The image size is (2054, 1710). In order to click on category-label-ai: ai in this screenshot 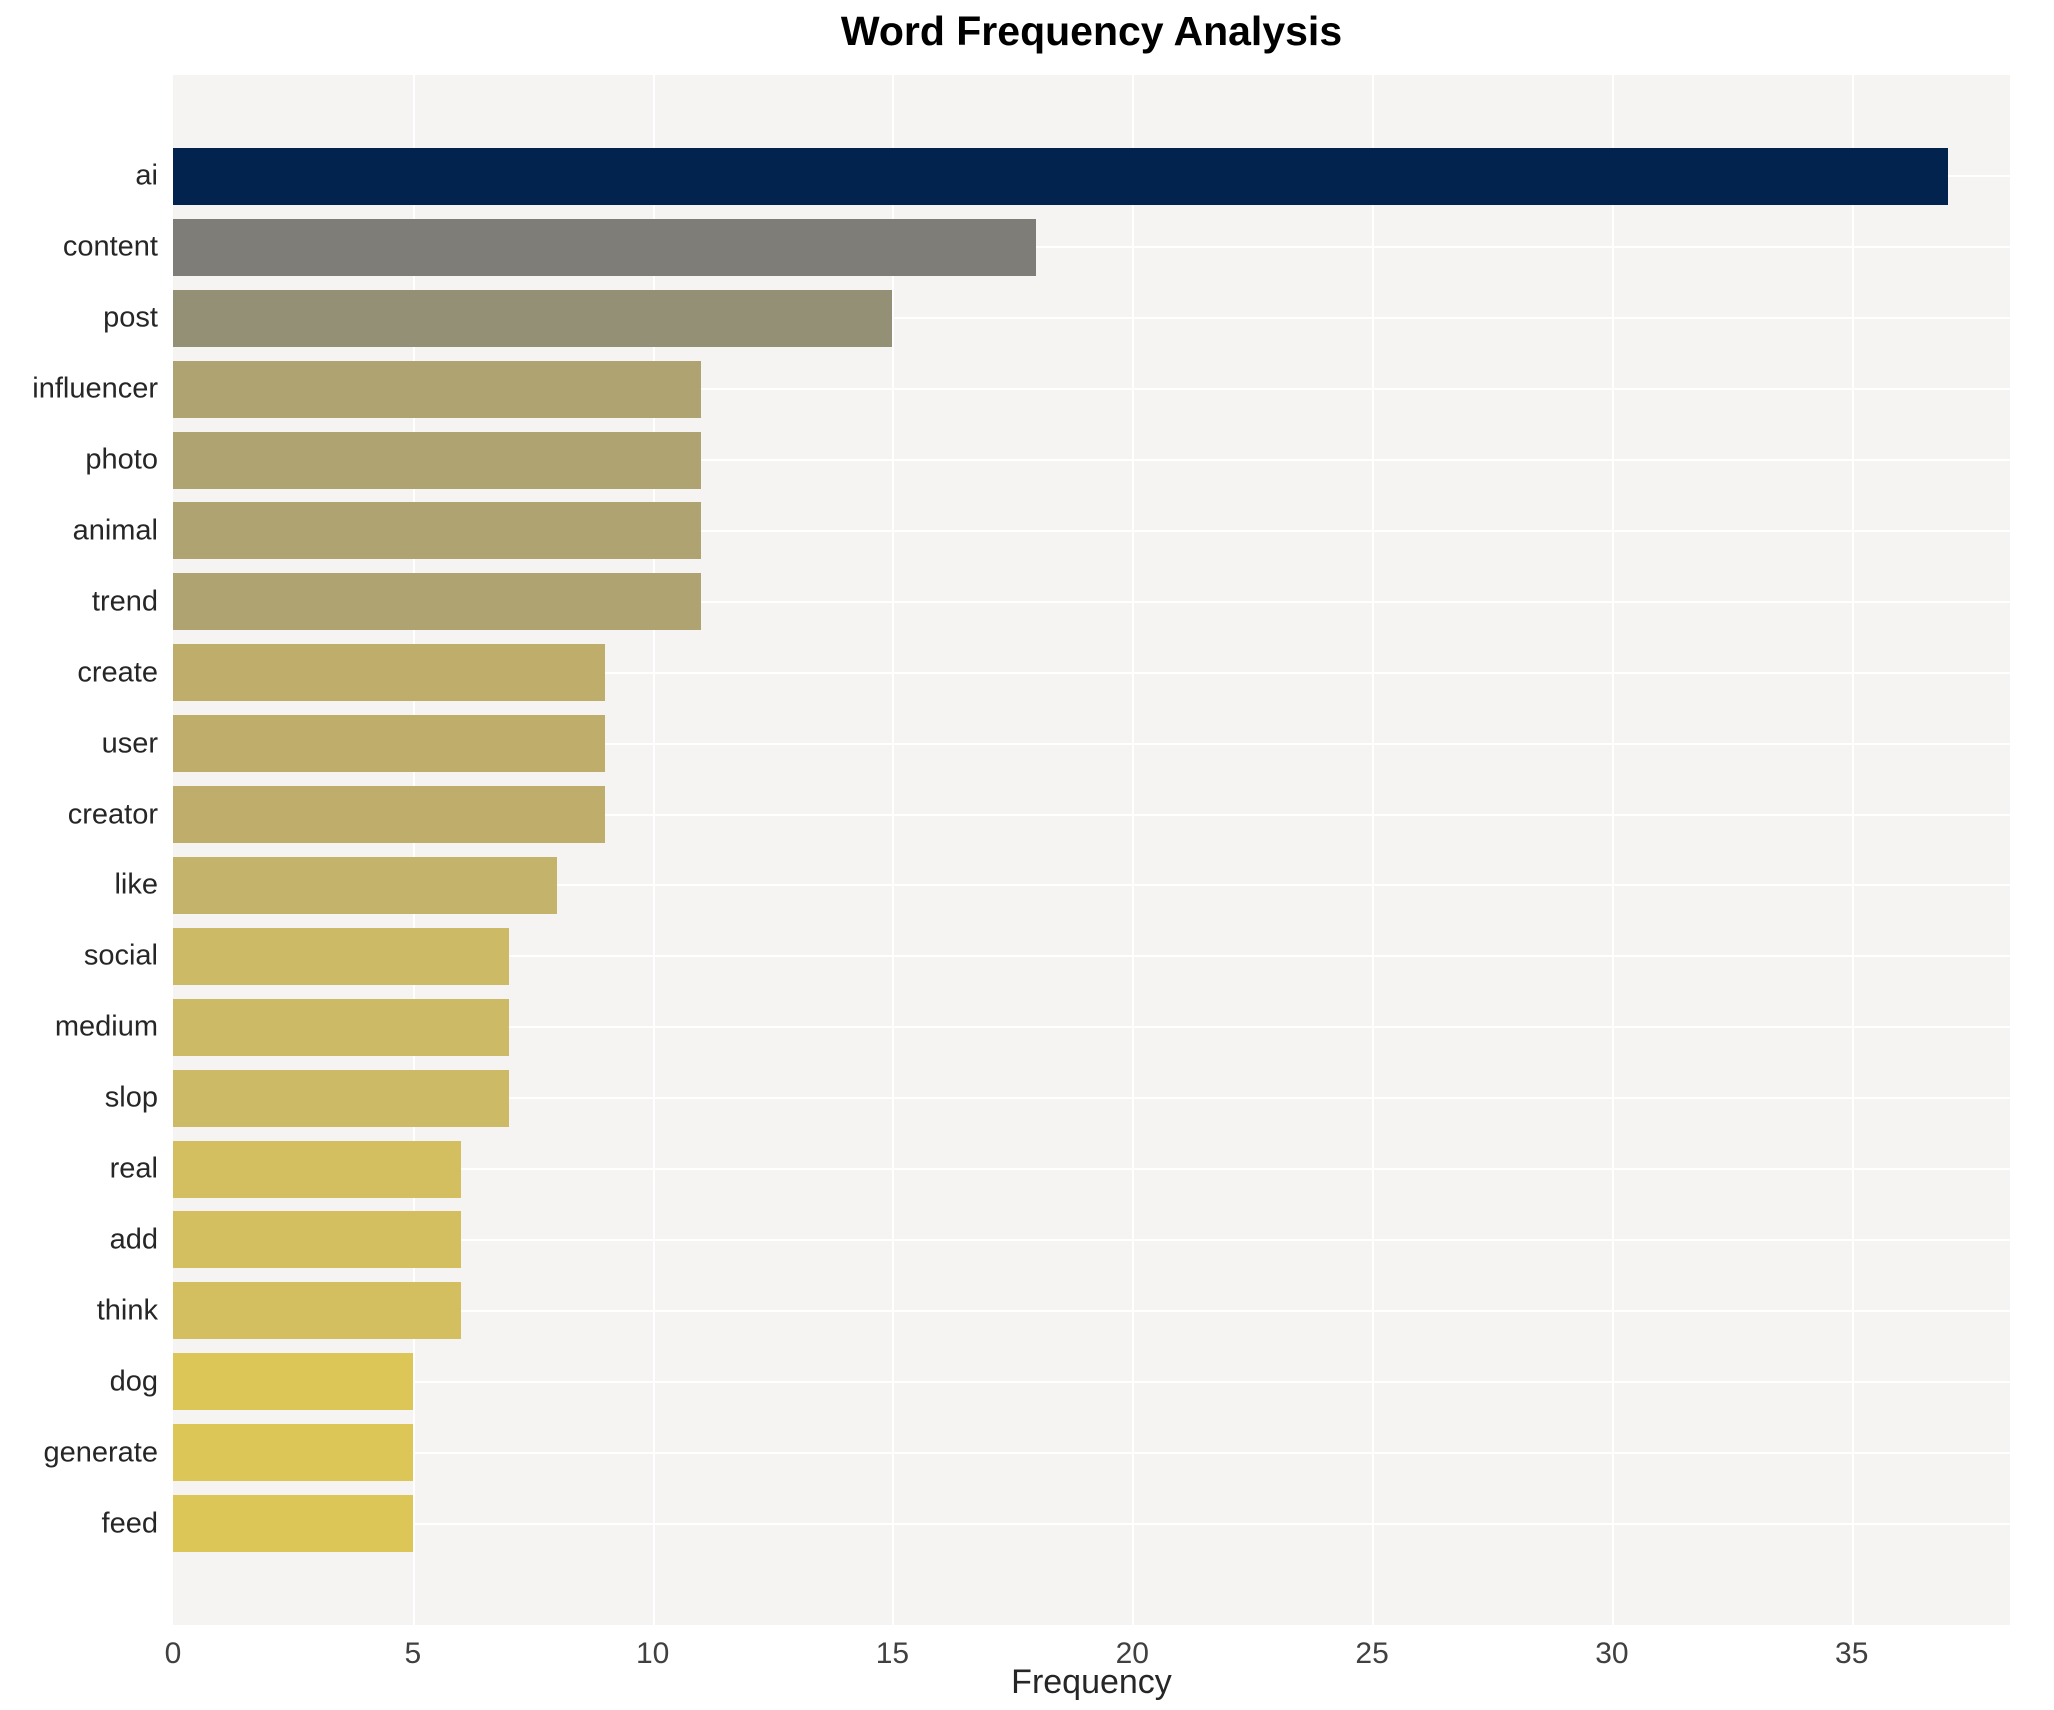, I will do `click(146, 175)`.